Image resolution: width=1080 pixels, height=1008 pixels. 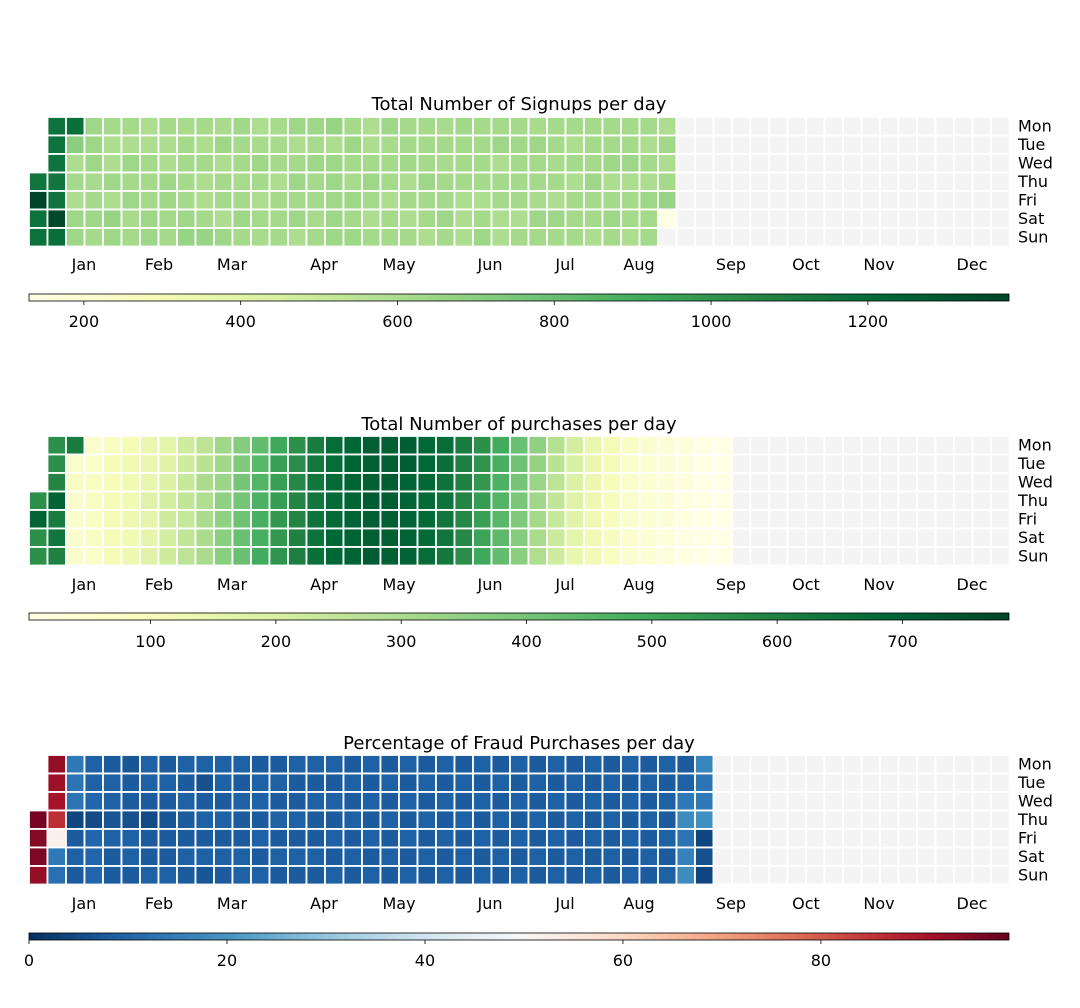 What do you see at coordinates (623, 960) in the screenshot?
I see `colorbar-tick-label: 60` at bounding box center [623, 960].